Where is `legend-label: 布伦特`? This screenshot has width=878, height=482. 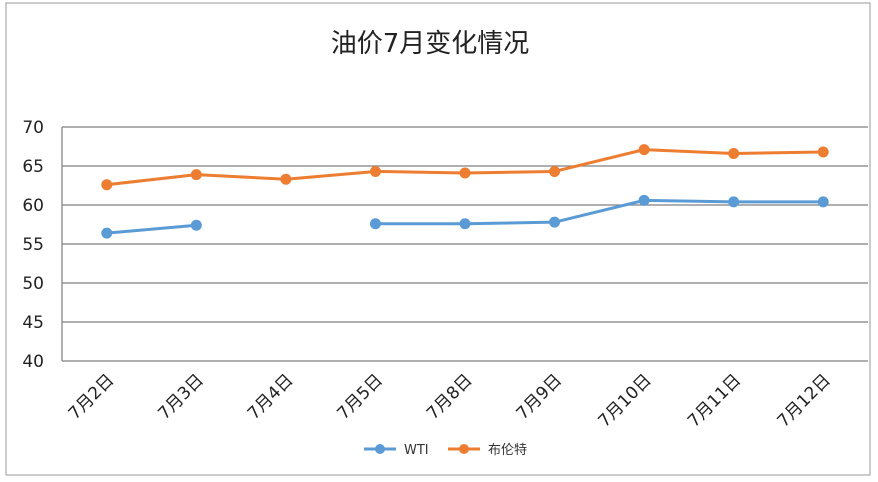
legend-label: 布伦特 is located at coordinates (507, 450).